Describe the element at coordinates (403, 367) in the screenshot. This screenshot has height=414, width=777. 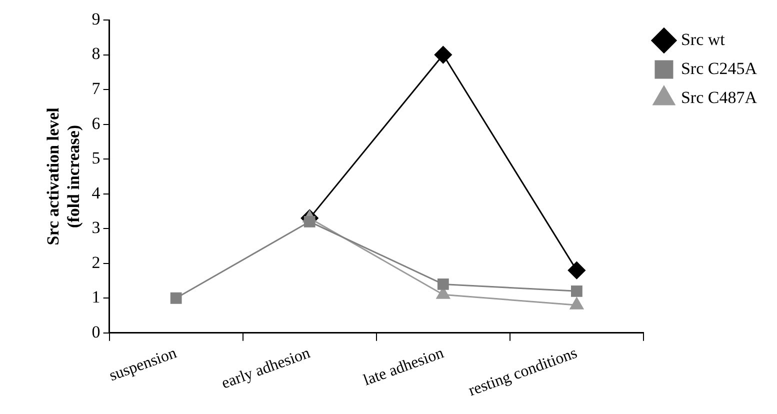
I see `x-tick-label: late adhesion` at that location.